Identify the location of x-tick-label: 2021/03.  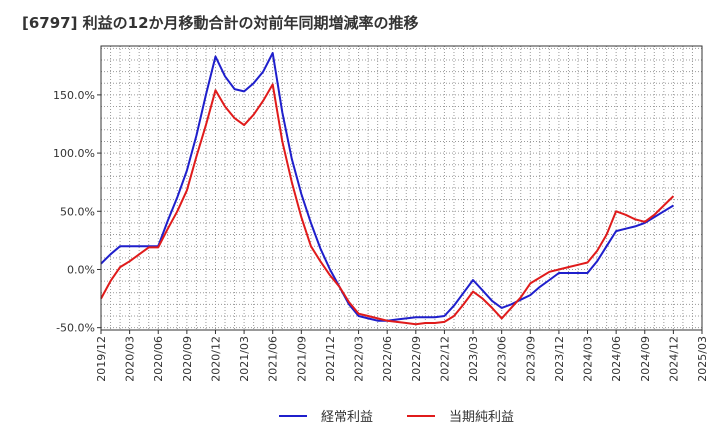
(244, 359).